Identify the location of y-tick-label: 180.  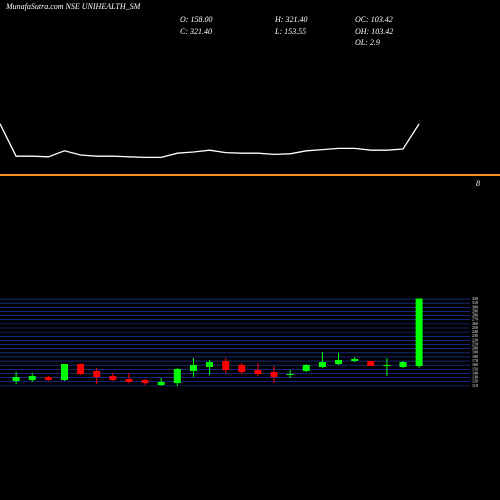
(475, 356).